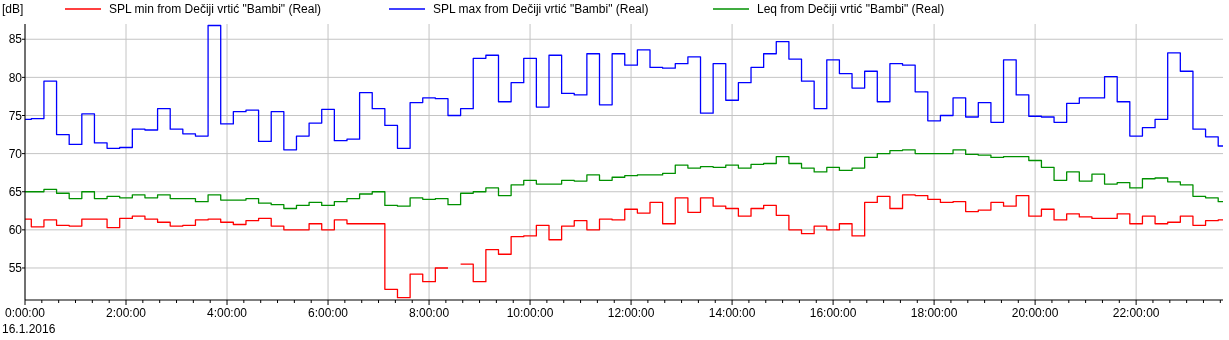 The image size is (1229, 340). Describe the element at coordinates (328, 313) in the screenshot. I see `x-tick-label: 6:00:00` at that location.